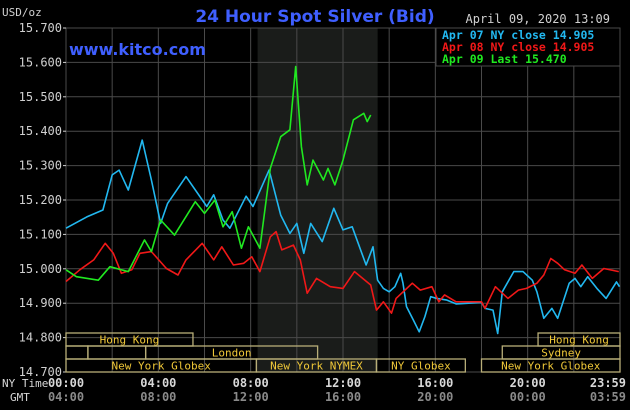  I want to click on x-tick-gmt: 00:00, so click(528, 397).